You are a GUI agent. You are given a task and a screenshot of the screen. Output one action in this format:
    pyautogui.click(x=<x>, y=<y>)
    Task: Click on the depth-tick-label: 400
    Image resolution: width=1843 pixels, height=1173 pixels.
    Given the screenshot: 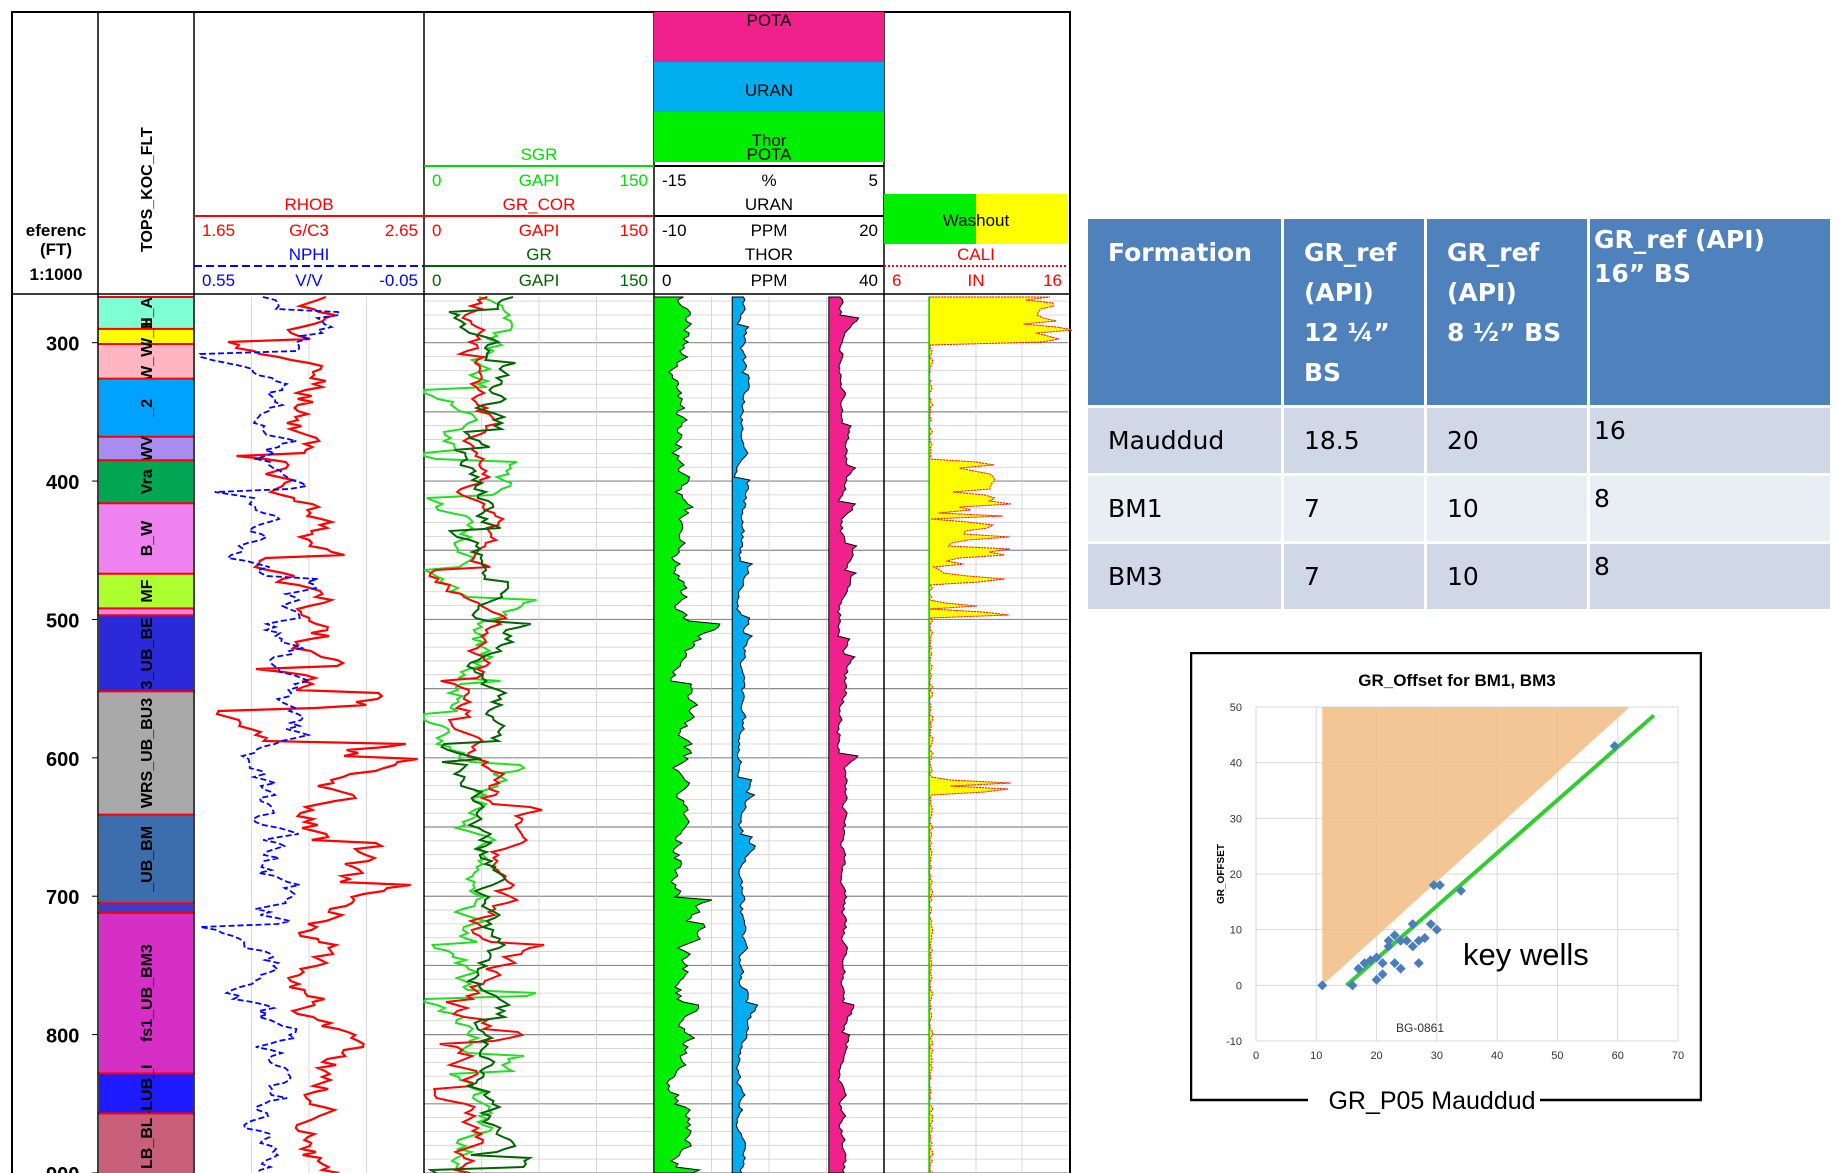 What is the action you would take?
    pyautogui.click(x=62, y=483)
    